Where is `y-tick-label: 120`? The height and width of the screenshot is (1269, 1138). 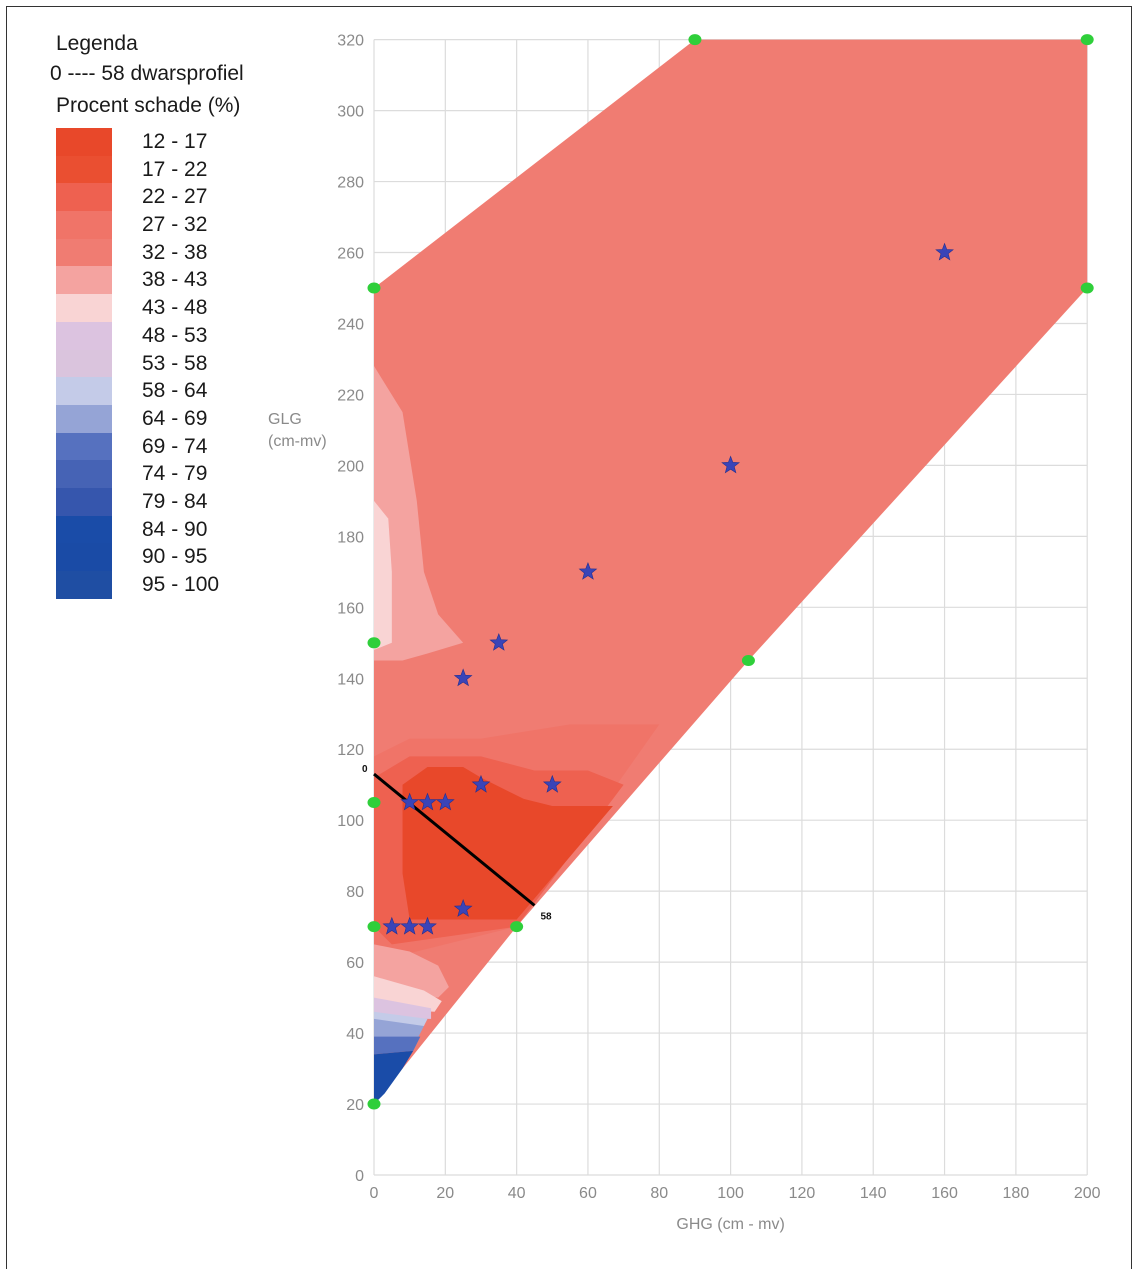 y-tick-label: 120 is located at coordinates (350, 750).